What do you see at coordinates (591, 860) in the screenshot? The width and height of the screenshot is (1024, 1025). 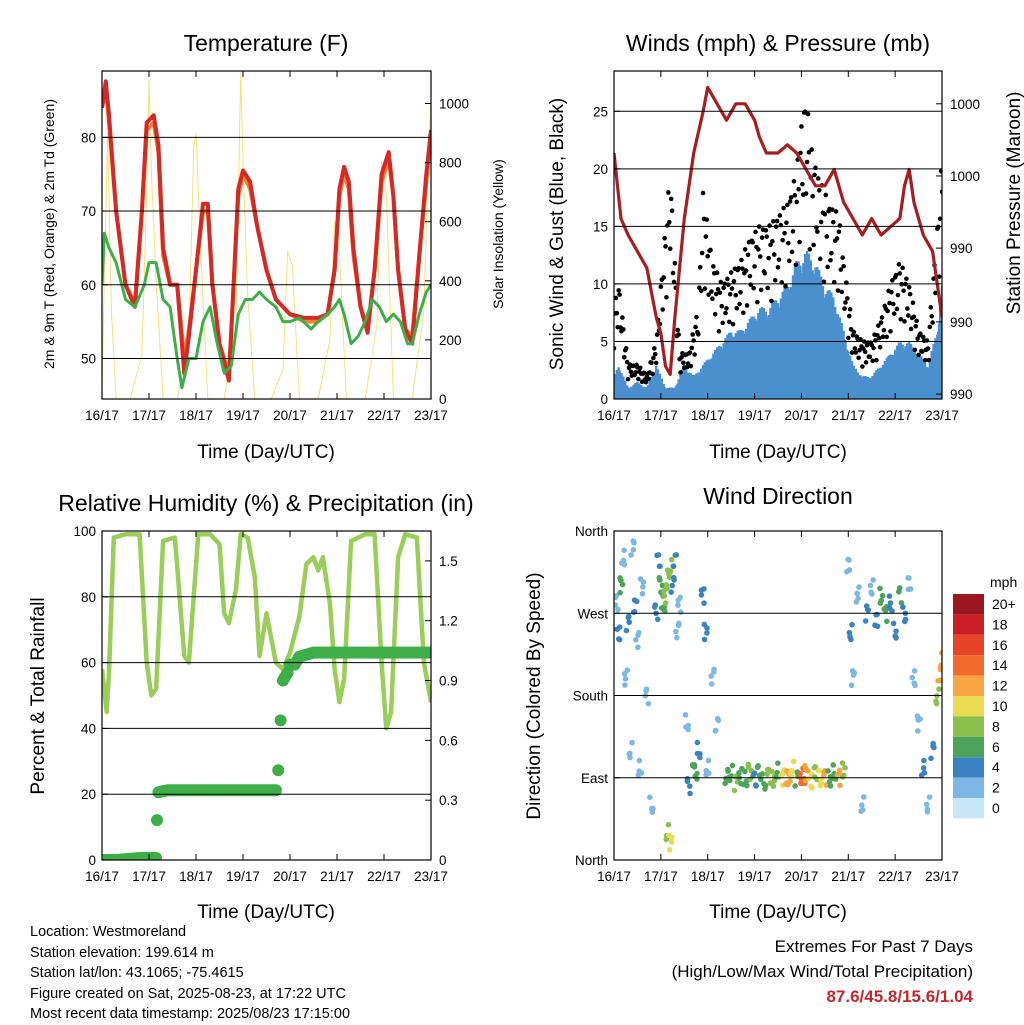 I see `y-tick-label: North` at bounding box center [591, 860].